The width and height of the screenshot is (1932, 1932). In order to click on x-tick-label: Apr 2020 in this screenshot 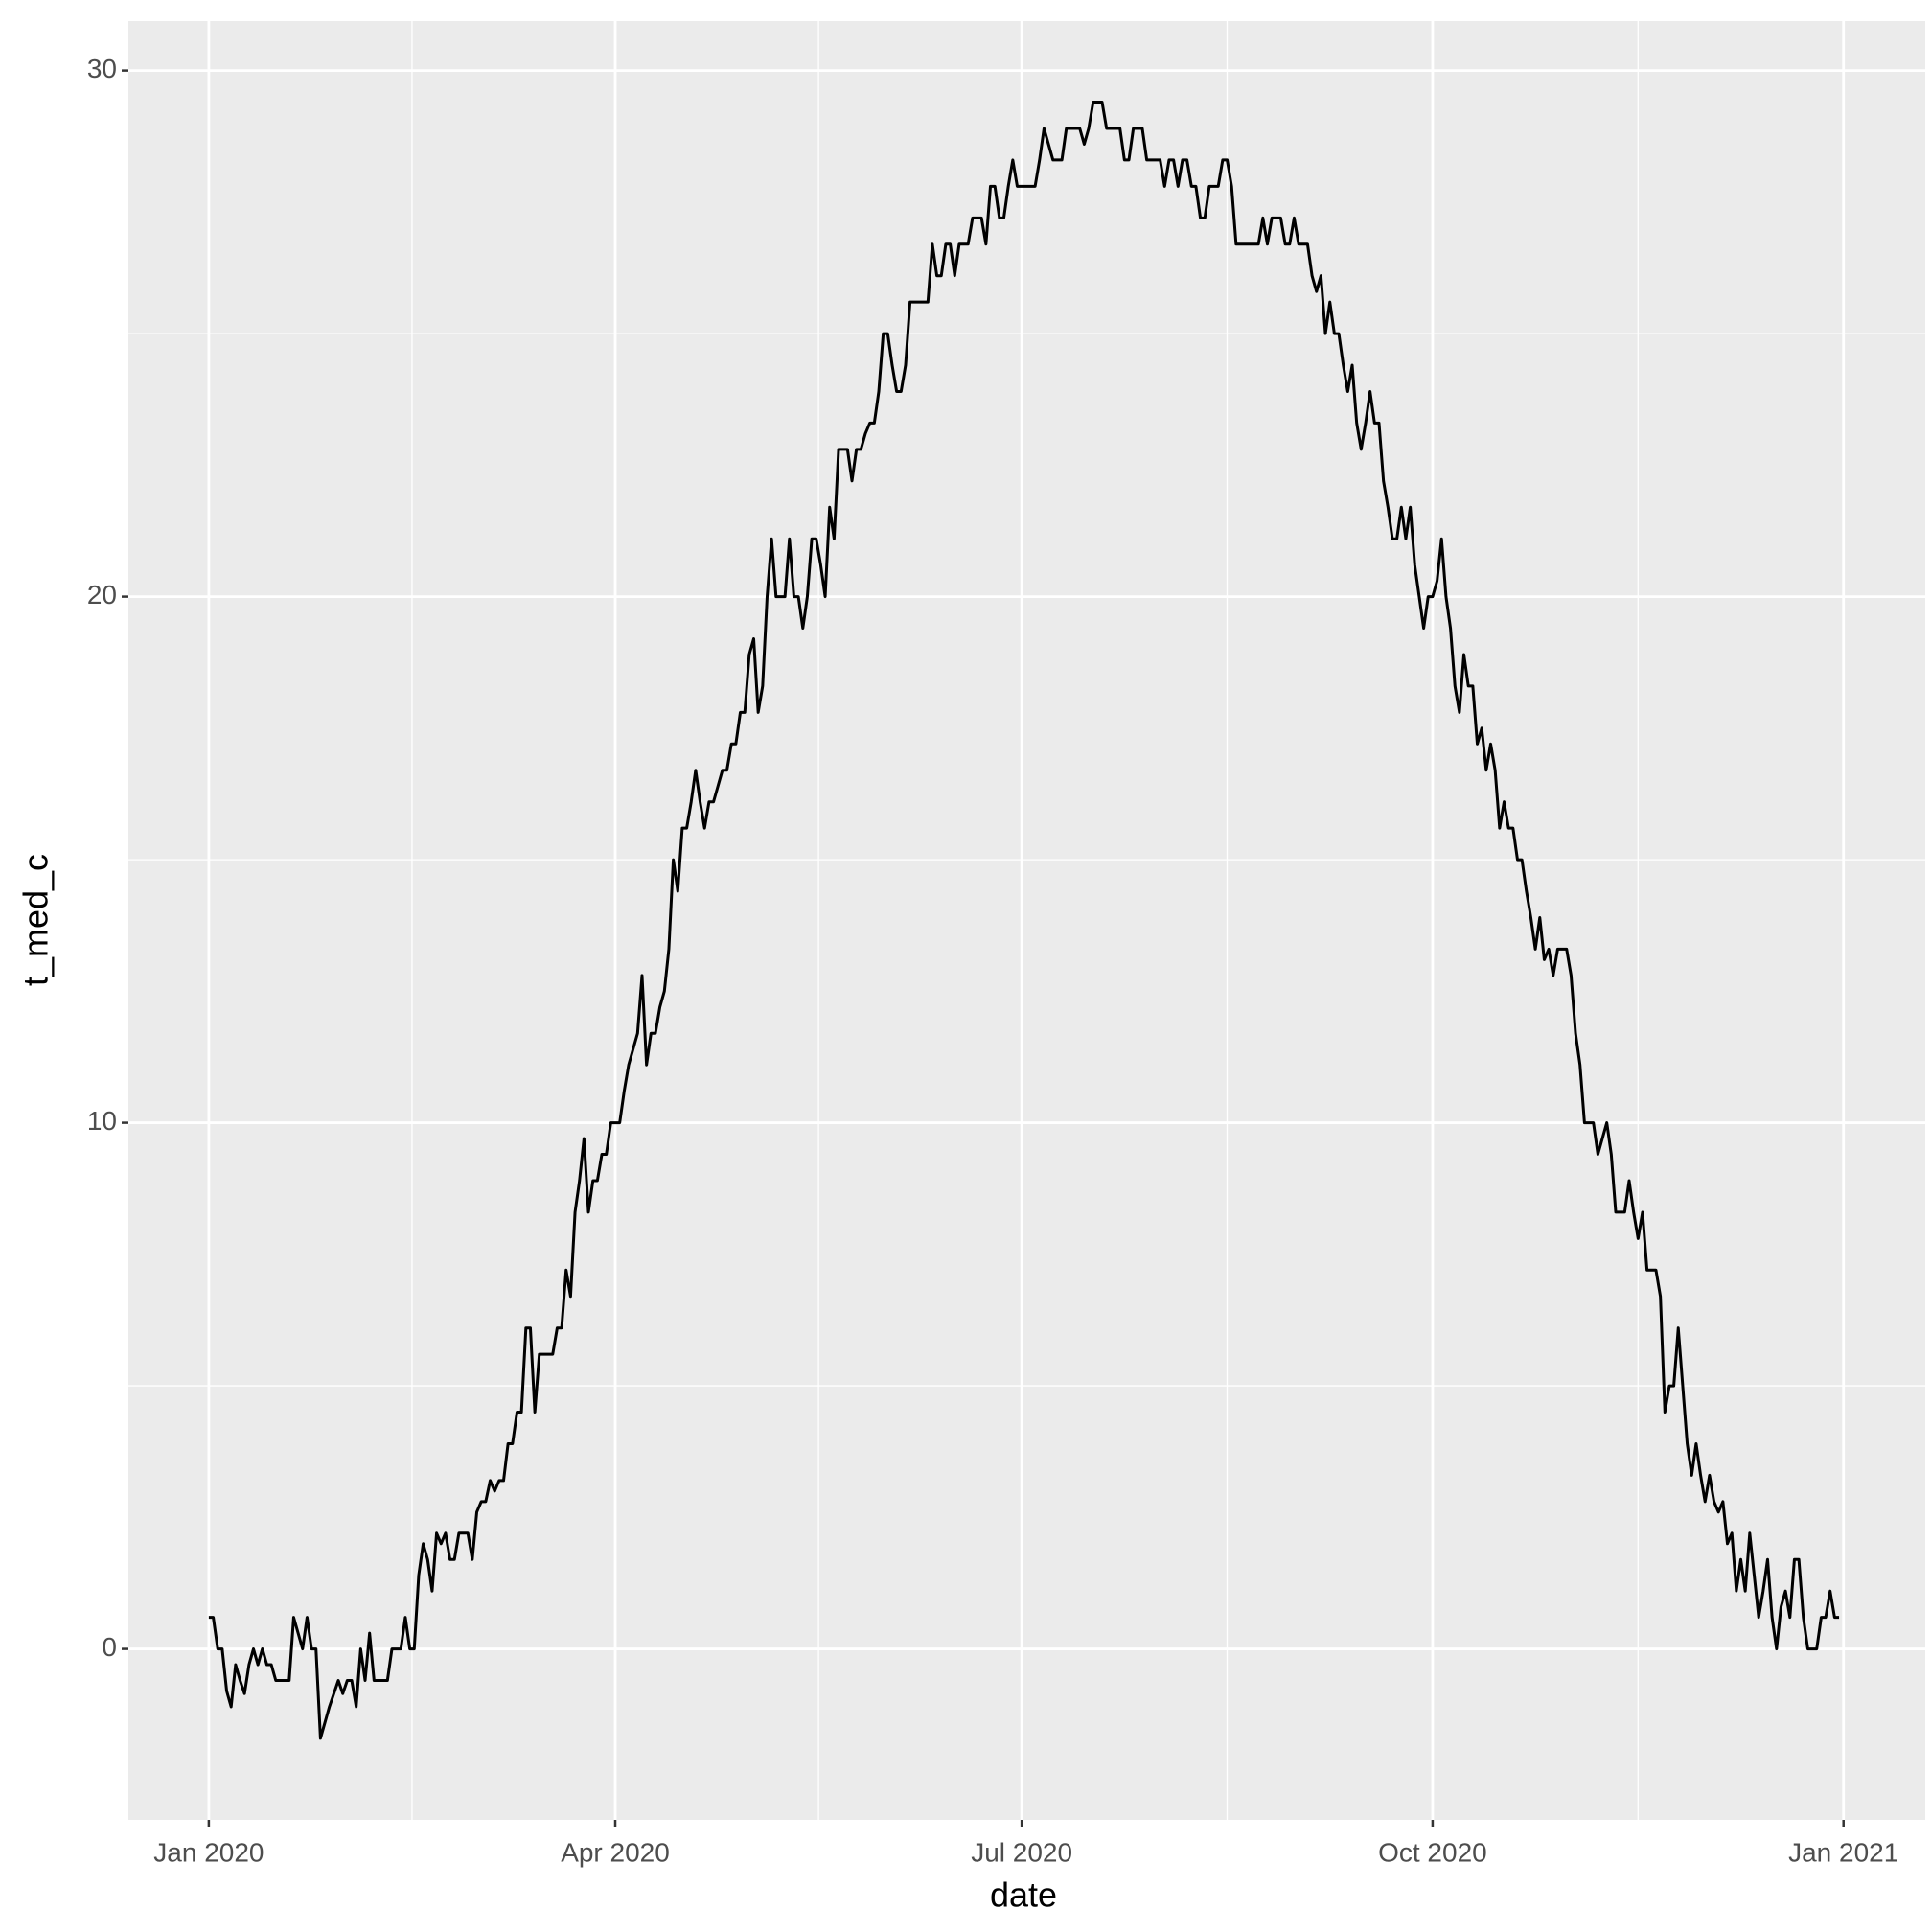, I will do `click(615, 1852)`.